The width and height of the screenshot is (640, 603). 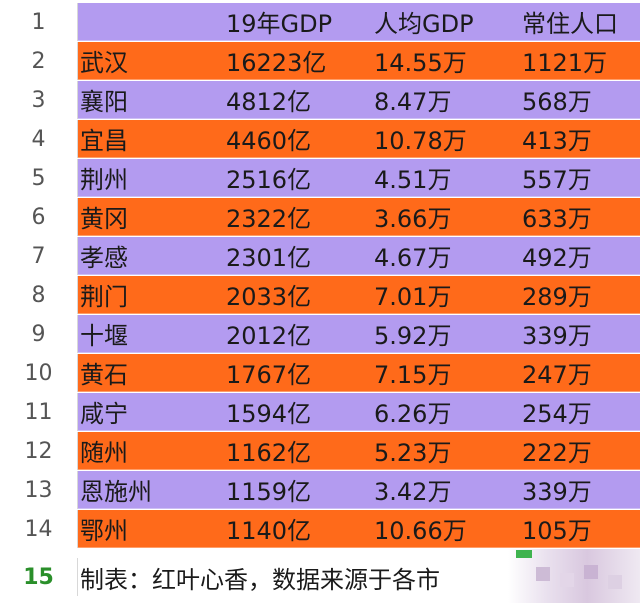 What do you see at coordinates (320, 529) in the screenshot?
I see `table-row: 14 鄂州 1140亿 10.66万 105万` at bounding box center [320, 529].